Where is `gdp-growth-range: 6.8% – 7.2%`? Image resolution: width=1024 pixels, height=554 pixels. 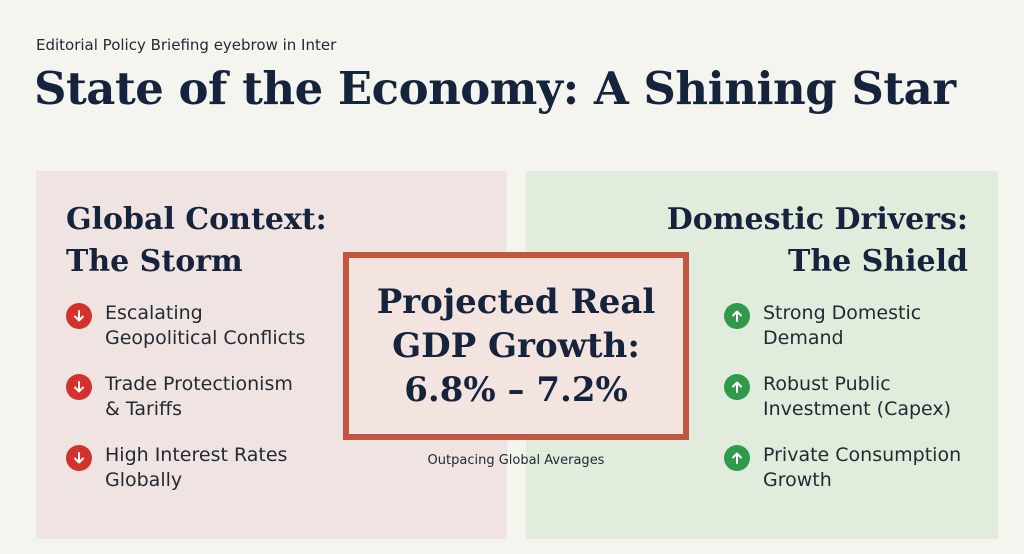 gdp-growth-range: 6.8% – 7.2% is located at coordinates (516, 390).